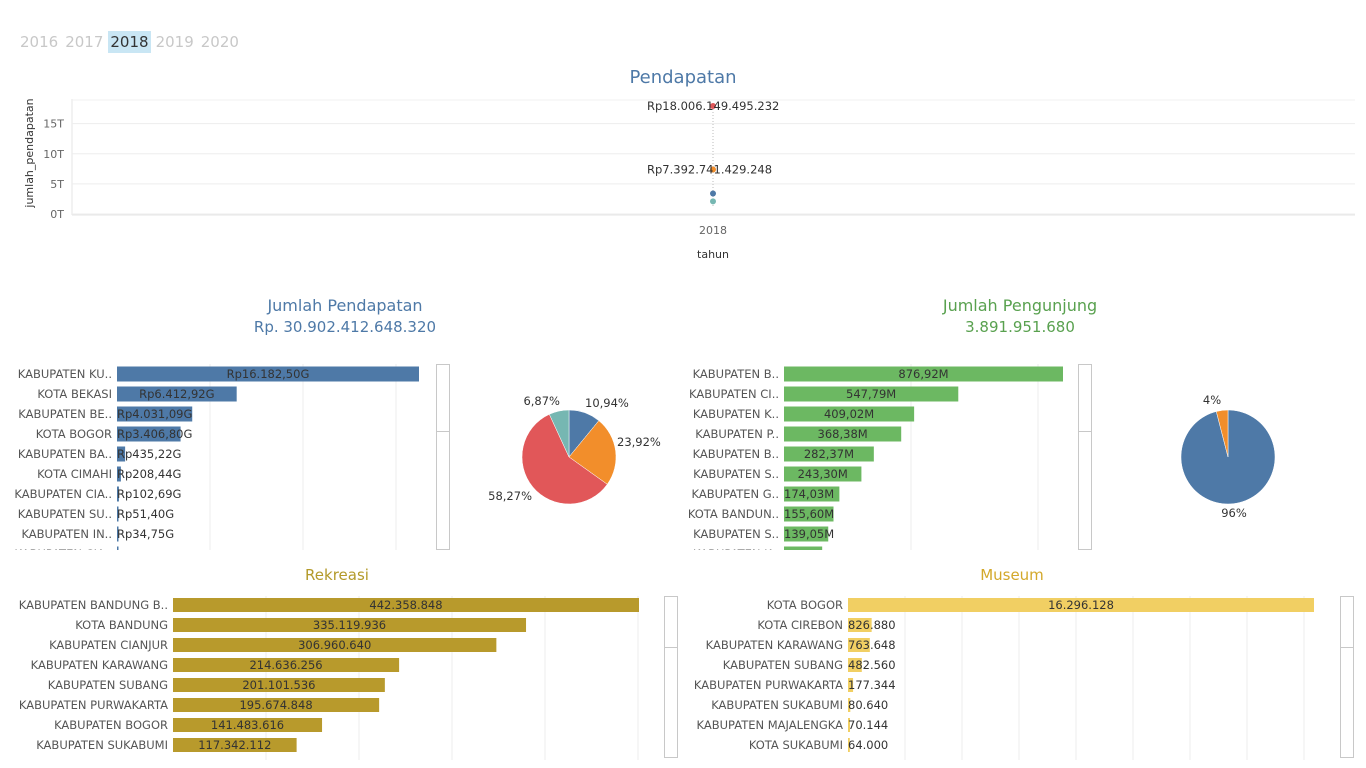 Image resolution: width=1366 pixels, height=768 pixels. I want to click on category-label: KABUPATEN K.., so click(736, 548).